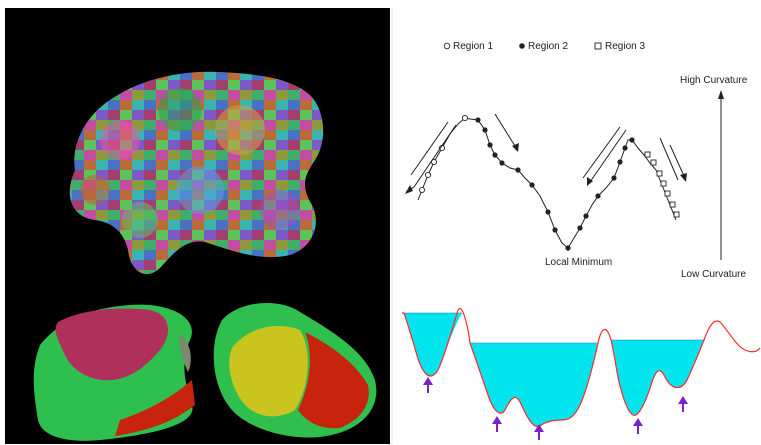 This screenshot has width=761, height=445. Describe the element at coordinates (295, 370) in the screenshot. I see `bone-model-right` at that location.